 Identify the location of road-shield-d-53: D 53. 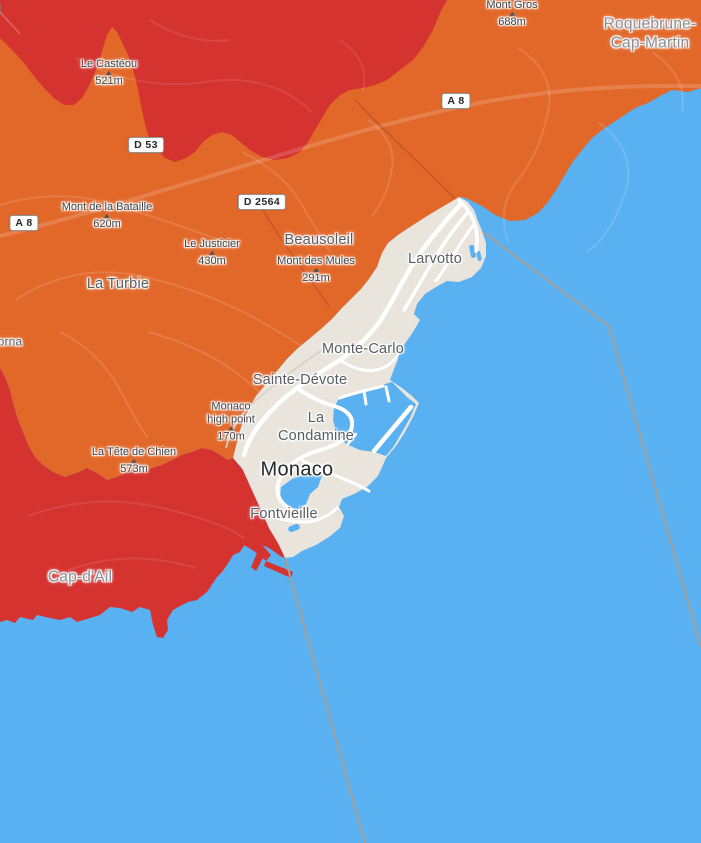
(146, 145).